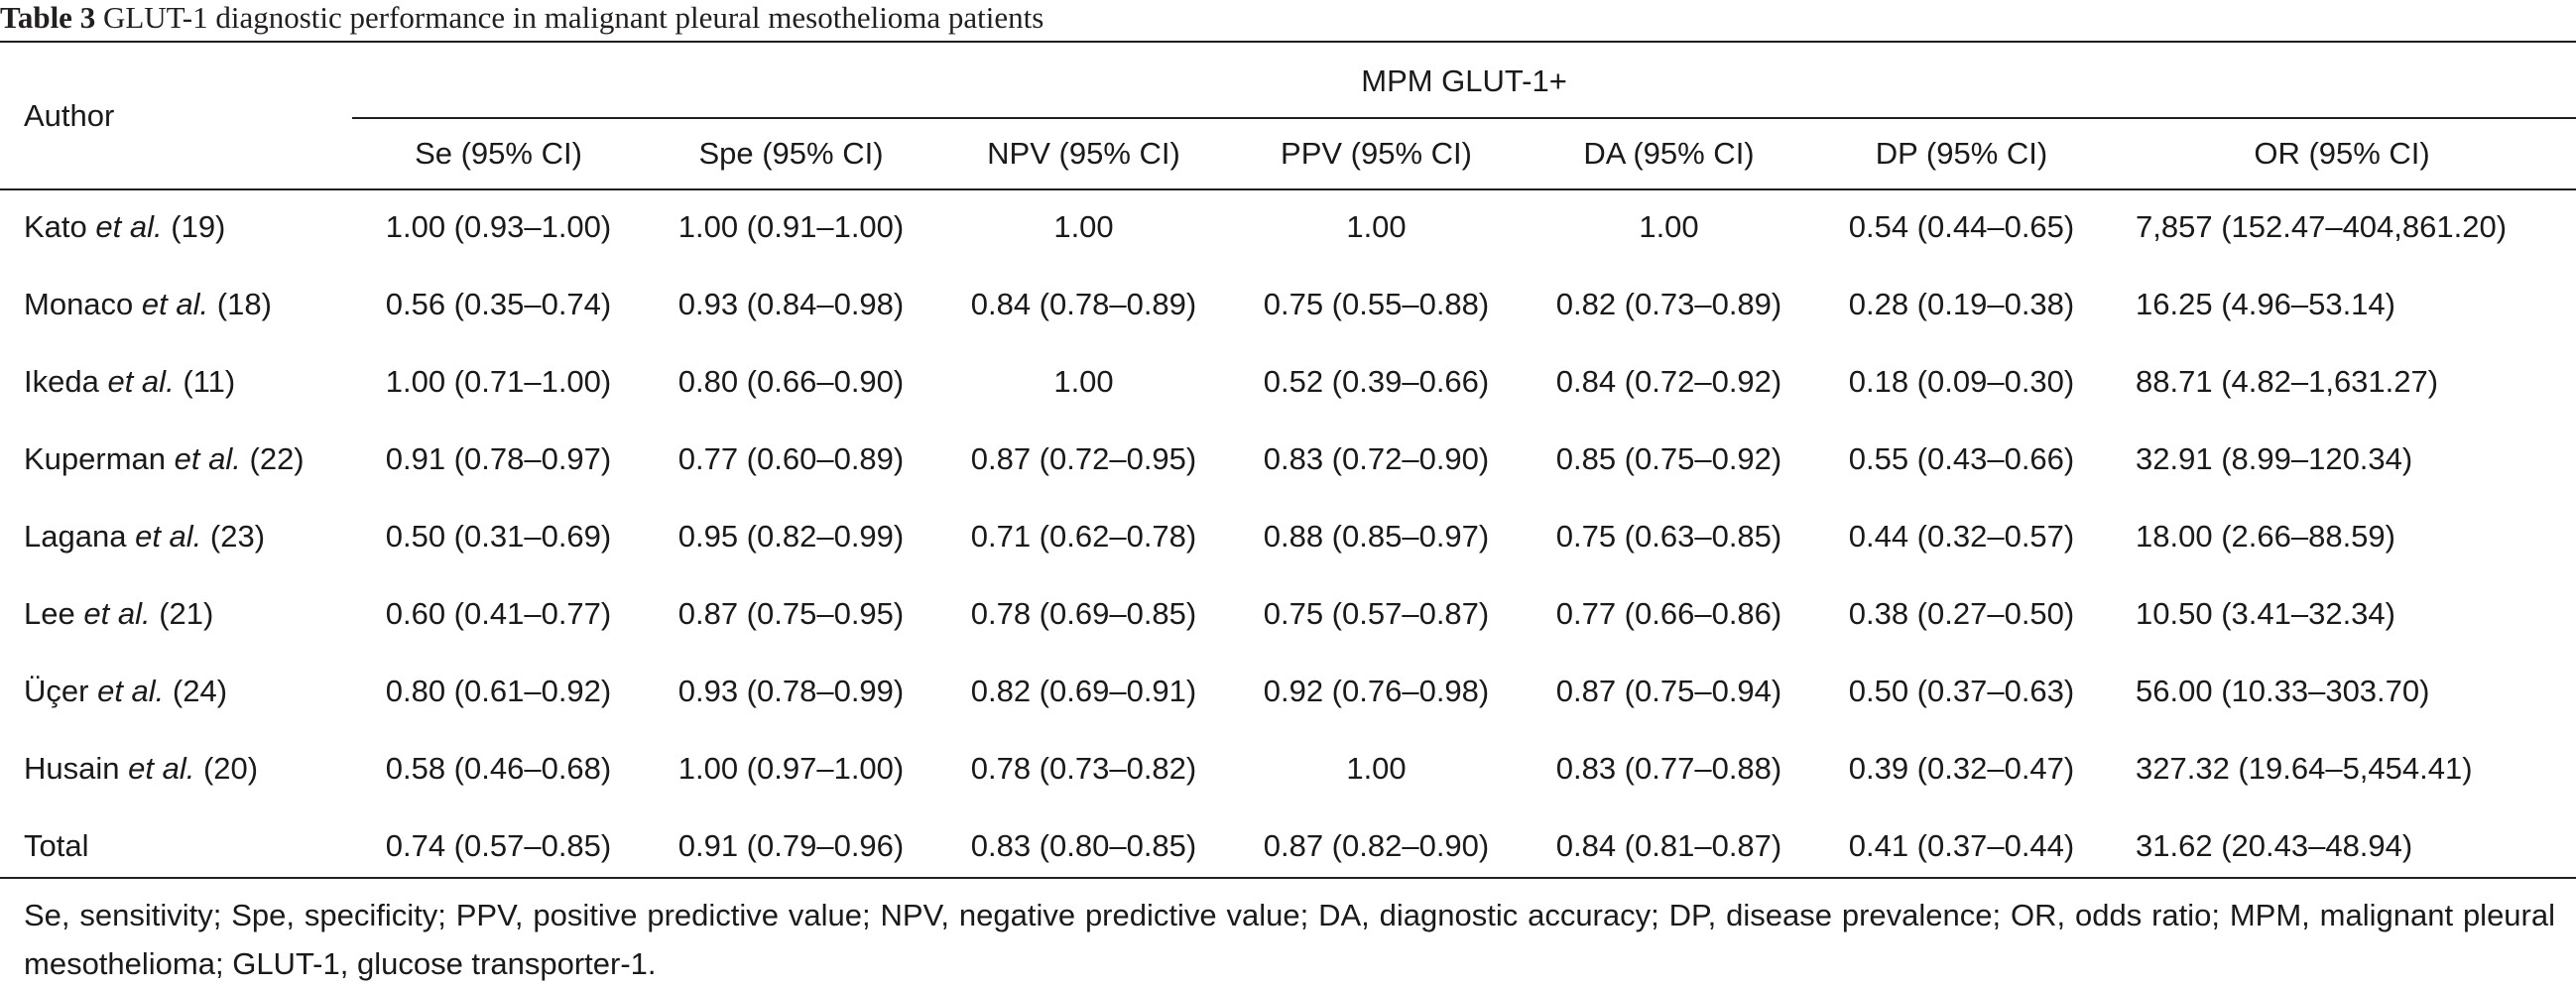  Describe the element at coordinates (1376, 153) in the screenshot. I see `column-header-ppv: PPV (95% CI)` at that location.